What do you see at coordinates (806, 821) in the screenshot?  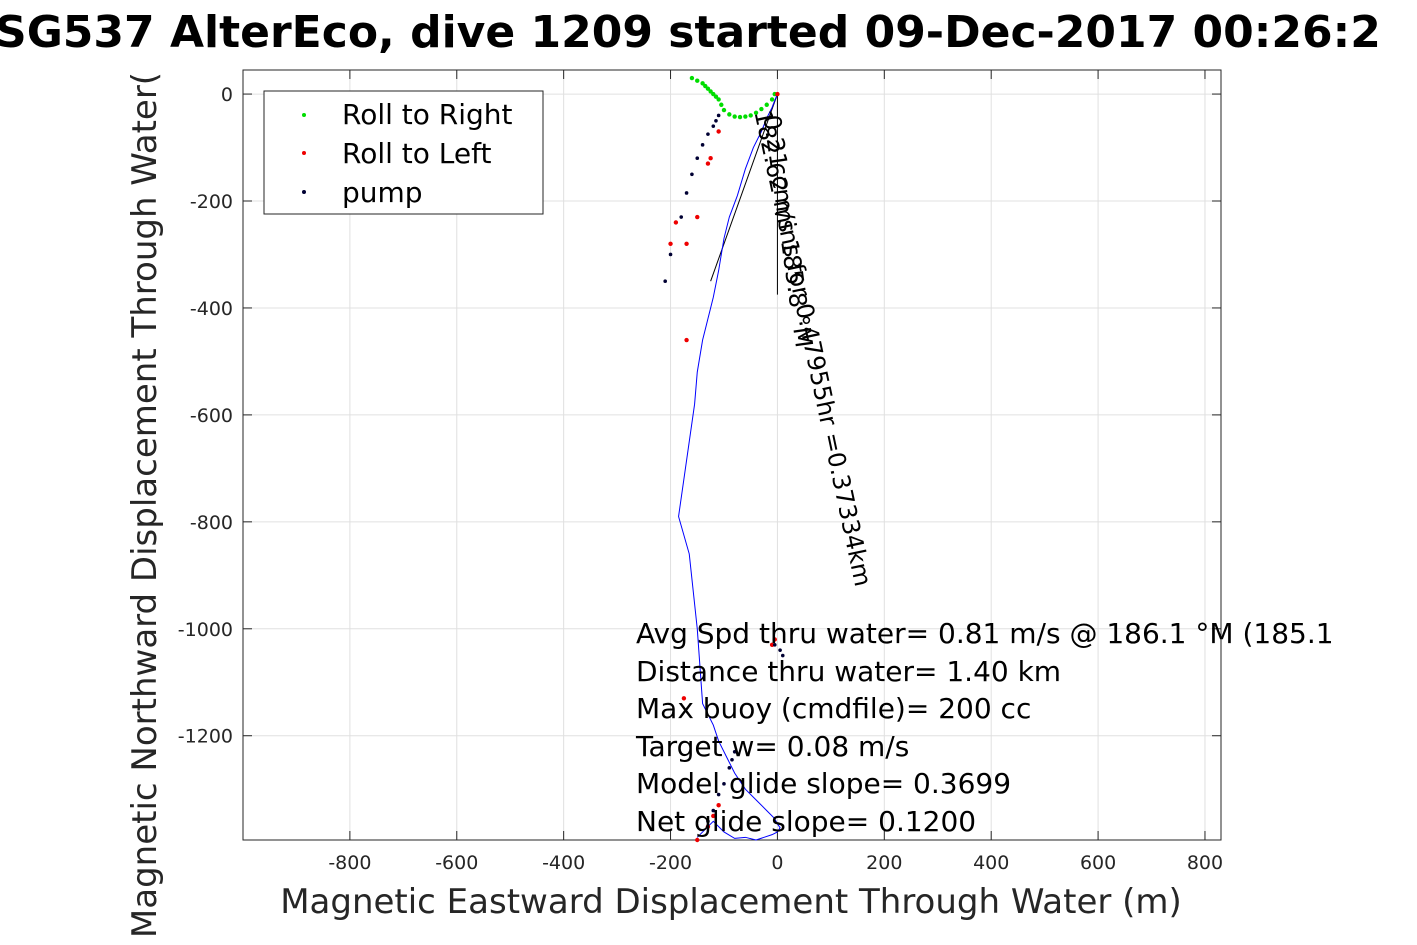 I see `summary-line: Net glide slope= 0.1200` at bounding box center [806, 821].